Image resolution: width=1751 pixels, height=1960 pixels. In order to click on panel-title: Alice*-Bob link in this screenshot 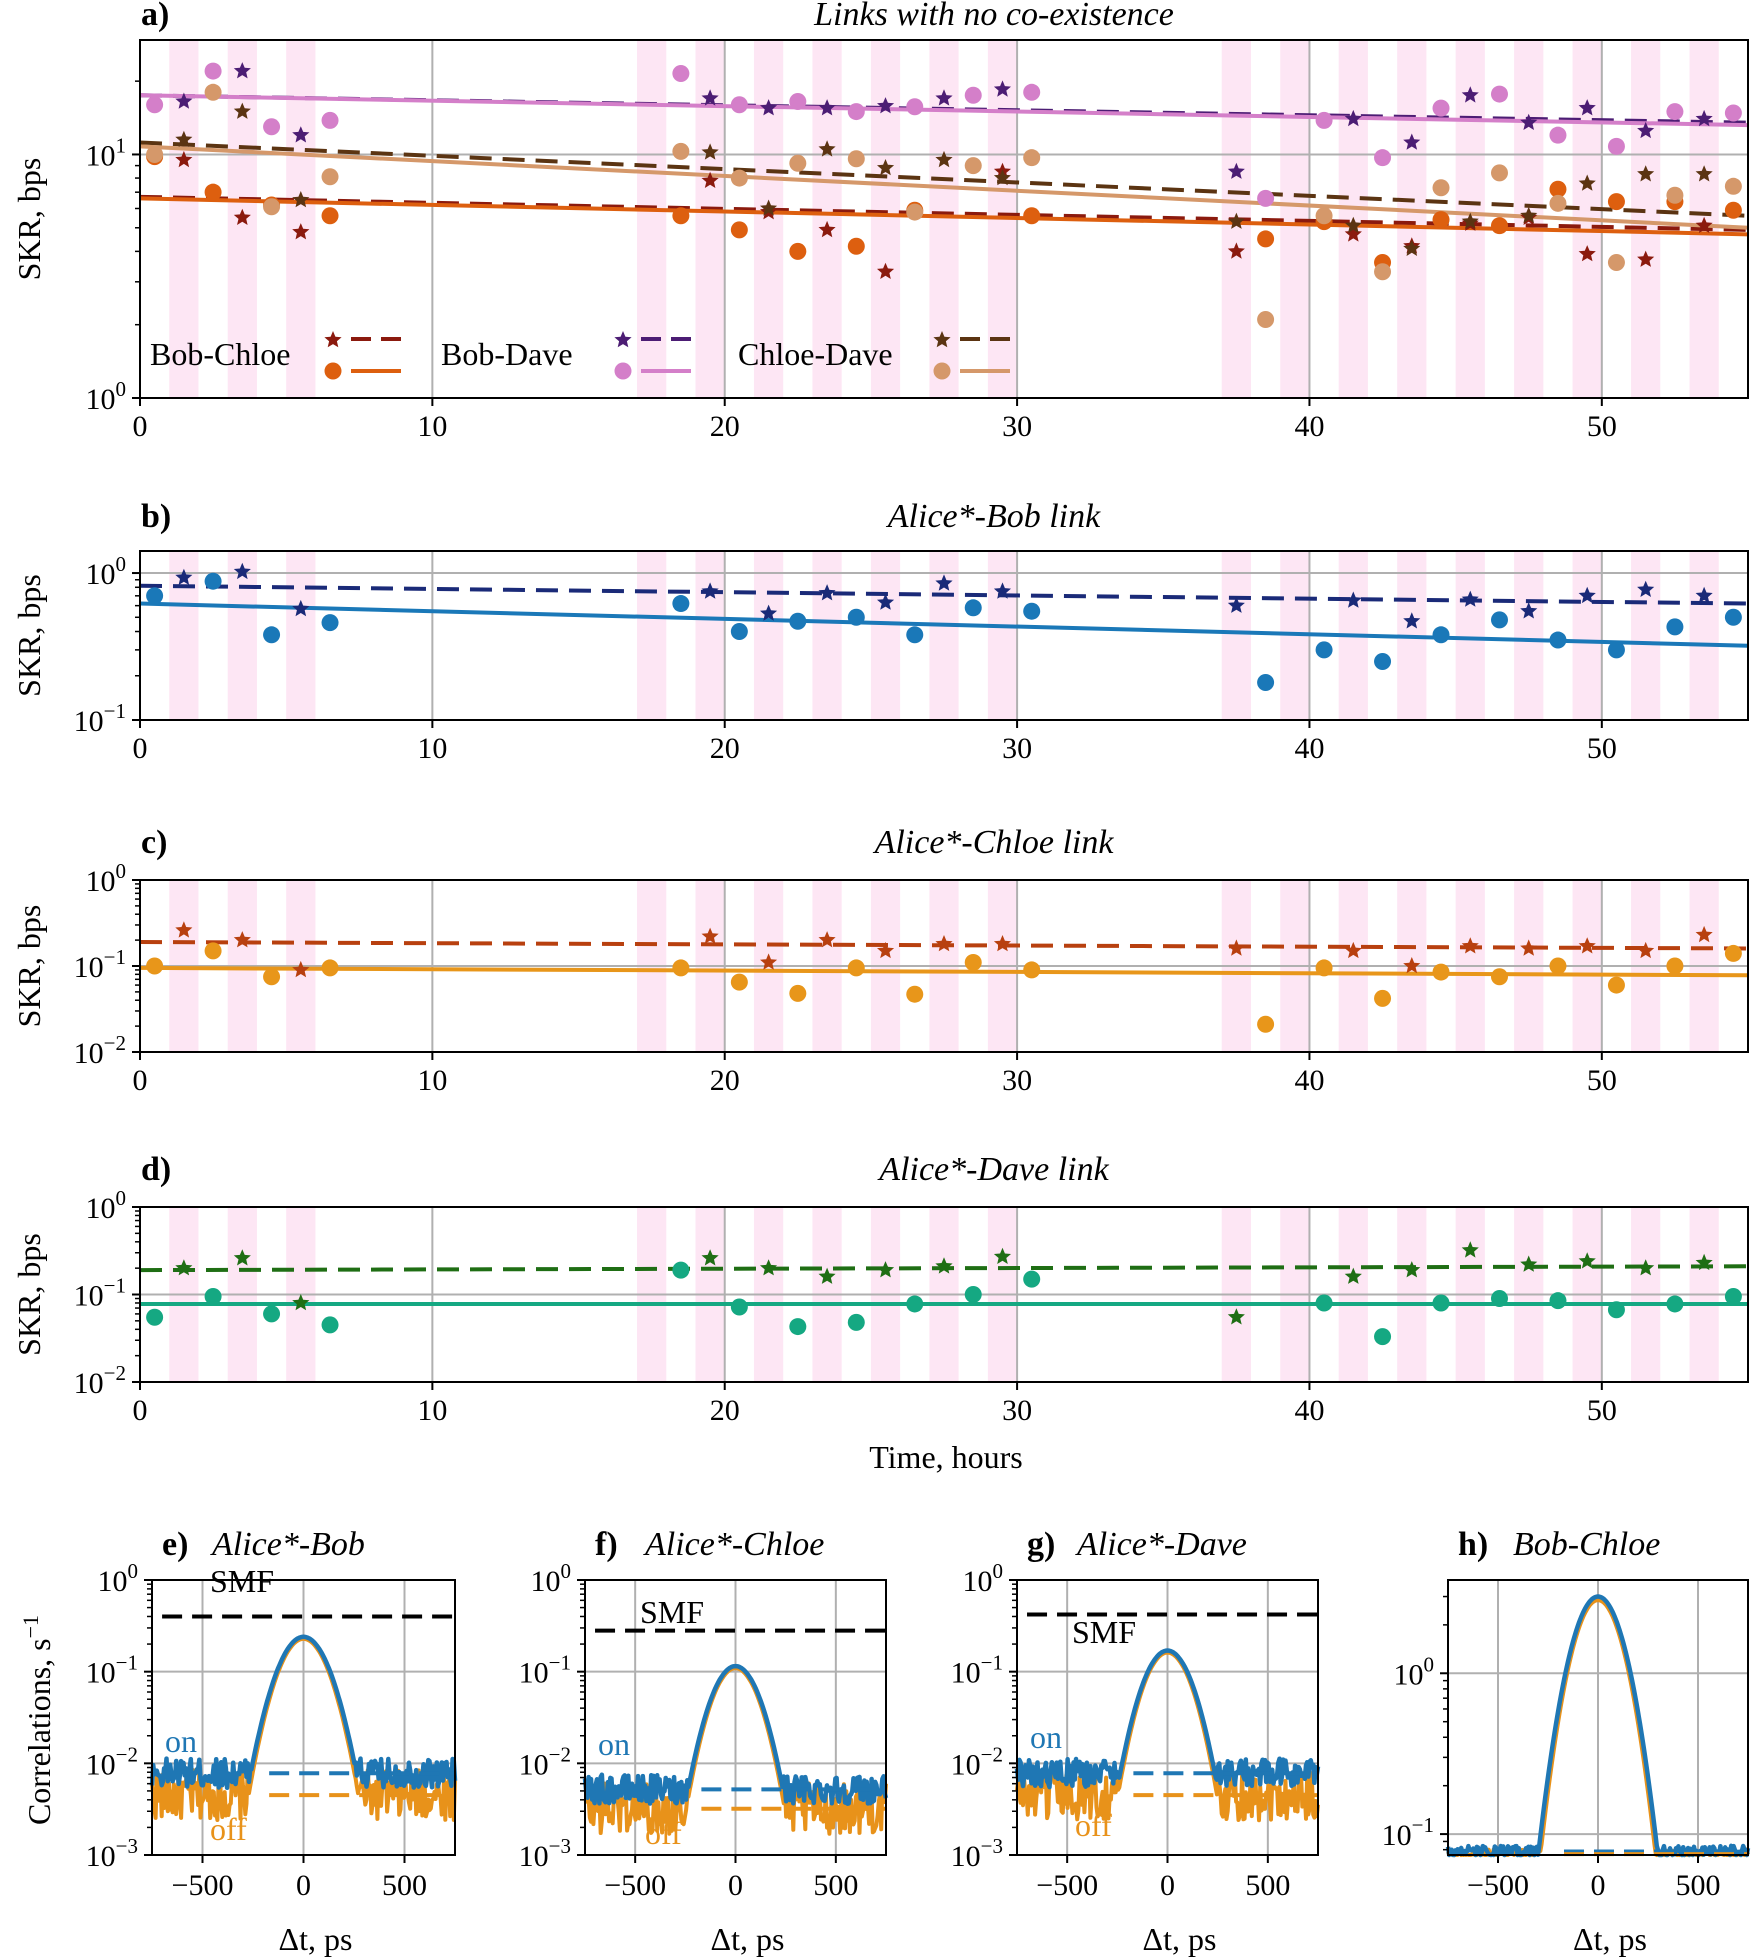, I will do `click(993, 516)`.